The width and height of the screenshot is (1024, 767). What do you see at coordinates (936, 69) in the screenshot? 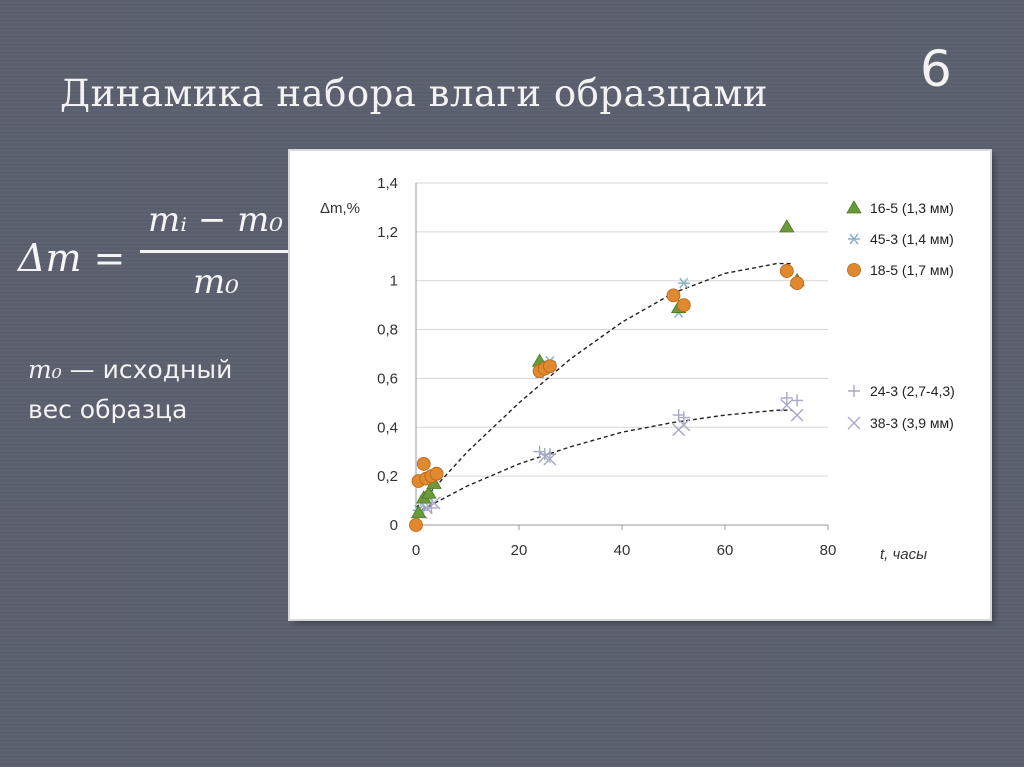
I see `slide-number: 6` at bounding box center [936, 69].